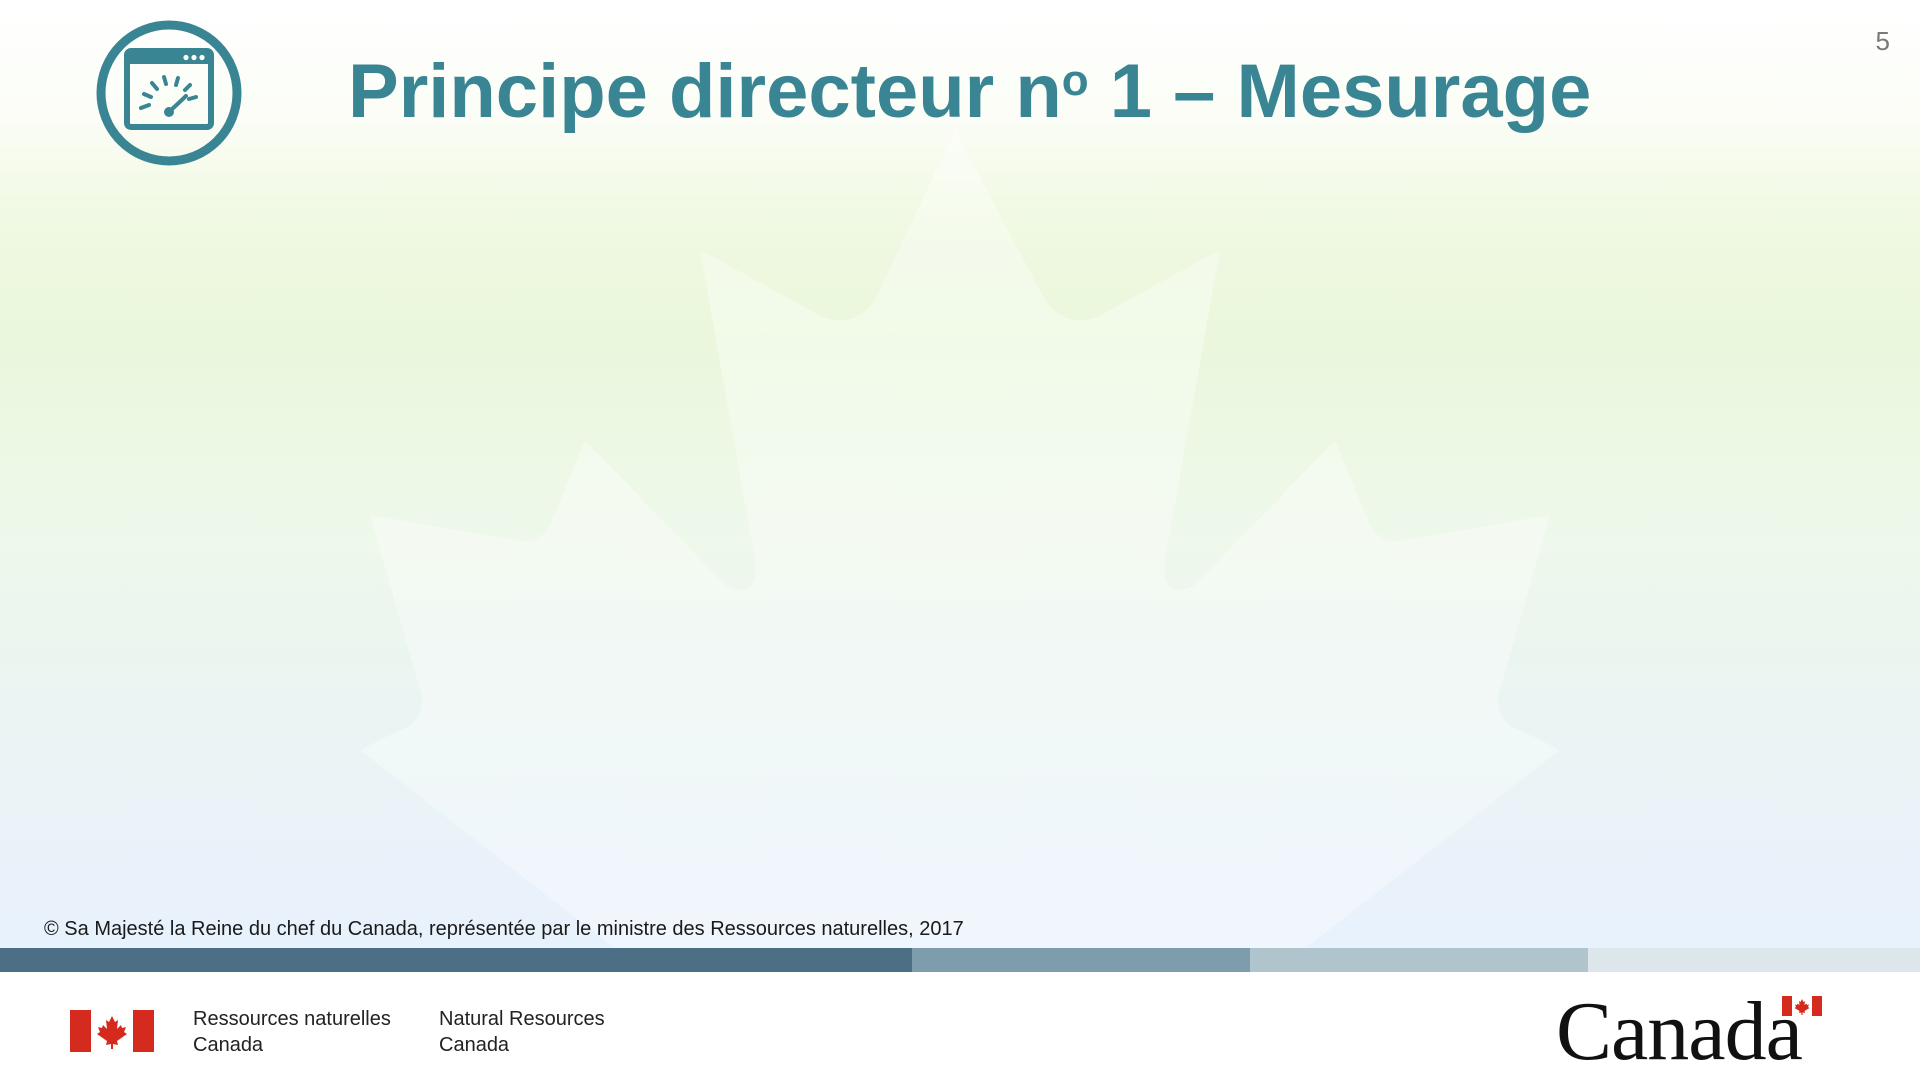 This screenshot has width=1920, height=1080. I want to click on dept-fr-line1: Ressources naturelles, so click(292, 1019).